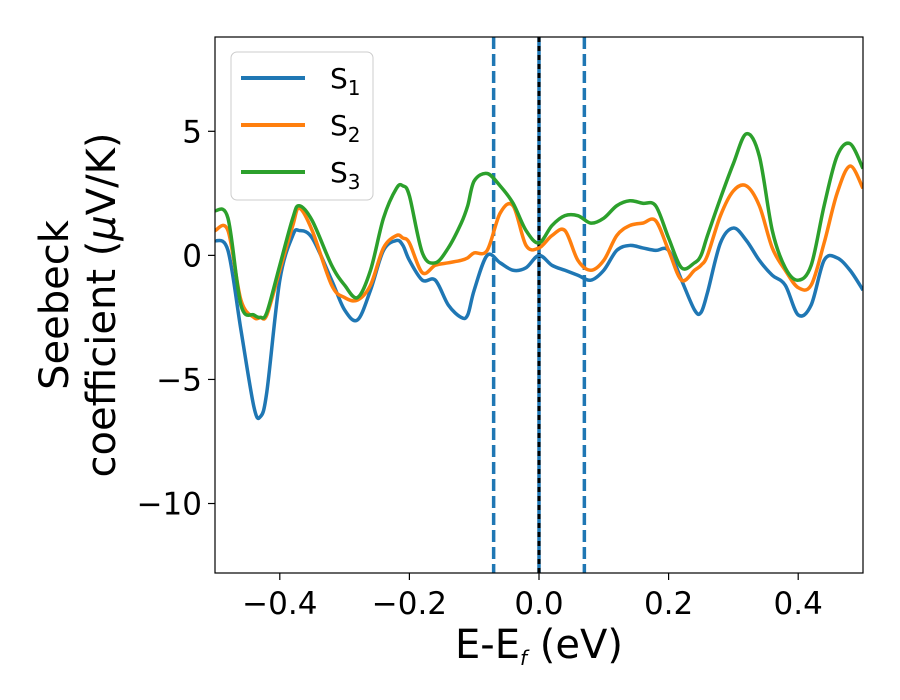 This screenshot has width=900, height=700. Describe the element at coordinates (409, 604) in the screenshot. I see `x-tick-label: −0.2` at that location.